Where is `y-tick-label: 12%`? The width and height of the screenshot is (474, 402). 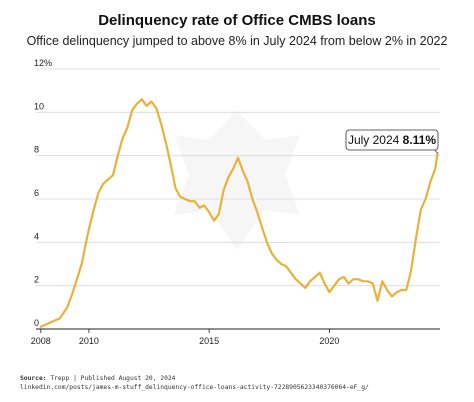
y-tick-label: 12% is located at coordinates (43, 63).